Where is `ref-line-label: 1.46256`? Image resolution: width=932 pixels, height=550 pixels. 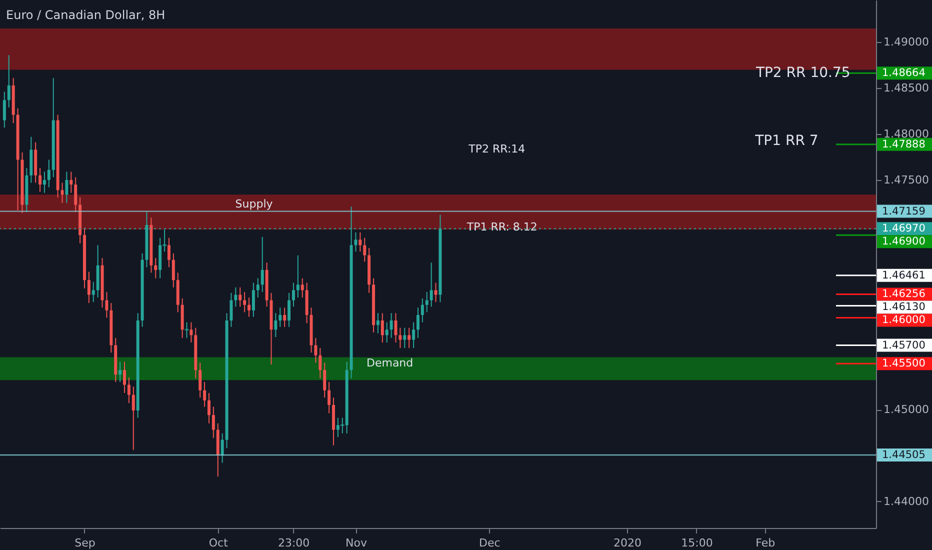
ref-line-label: 1.46256 is located at coordinates (904, 294).